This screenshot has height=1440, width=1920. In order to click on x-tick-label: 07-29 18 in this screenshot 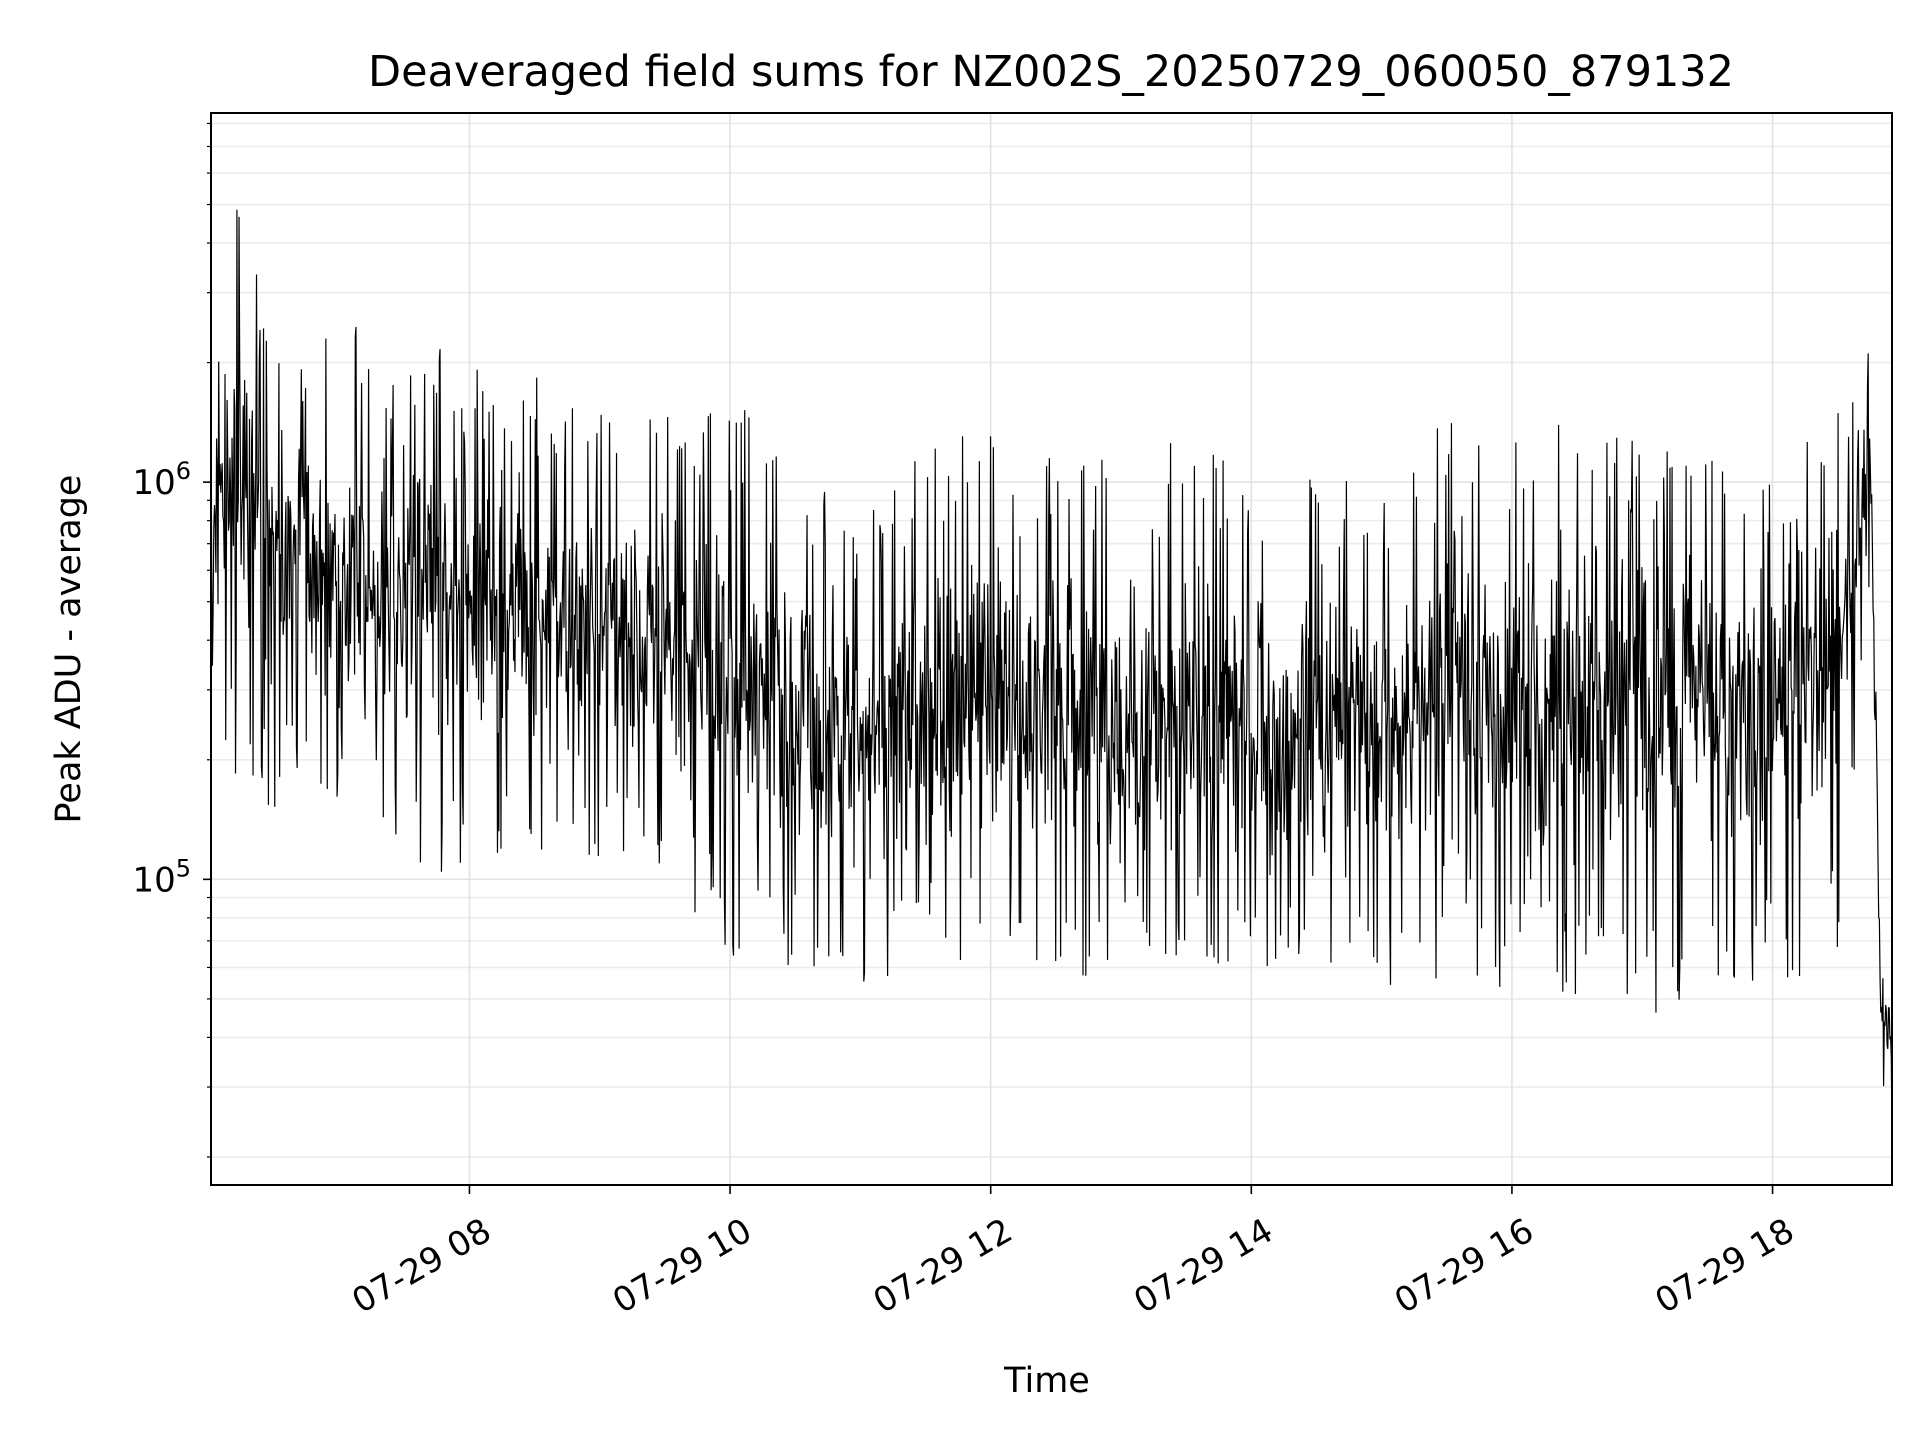, I will do `click(1725, 1266)`.